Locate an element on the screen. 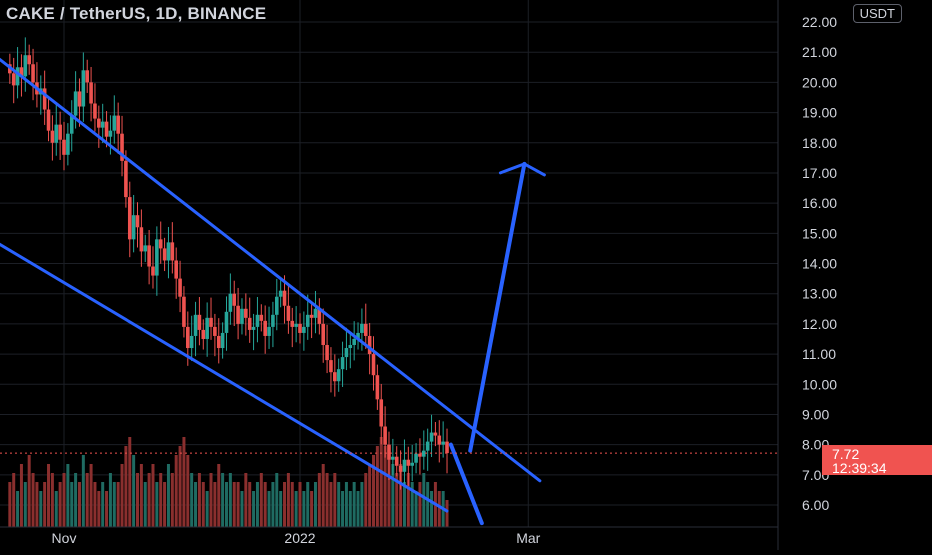 The width and height of the screenshot is (932, 555). arrow-head-left is located at coordinates (512, 168).